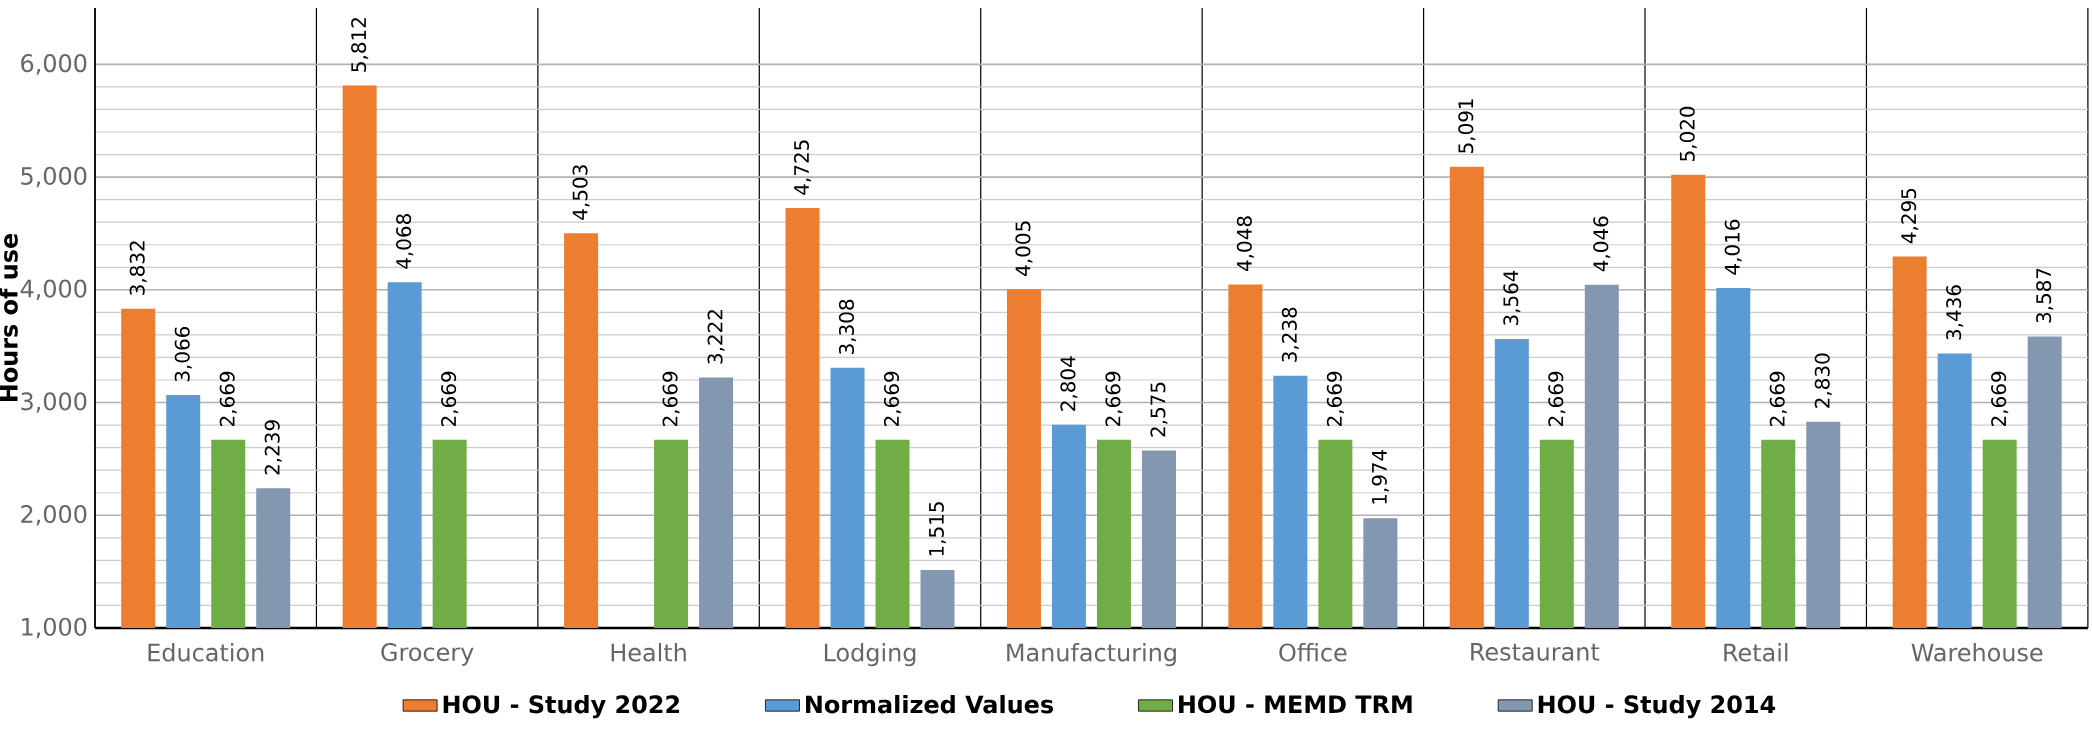 The width and height of the screenshot is (2092, 729). Describe the element at coordinates (1688, 133) in the screenshot. I see `data-label: 5,020` at that location.